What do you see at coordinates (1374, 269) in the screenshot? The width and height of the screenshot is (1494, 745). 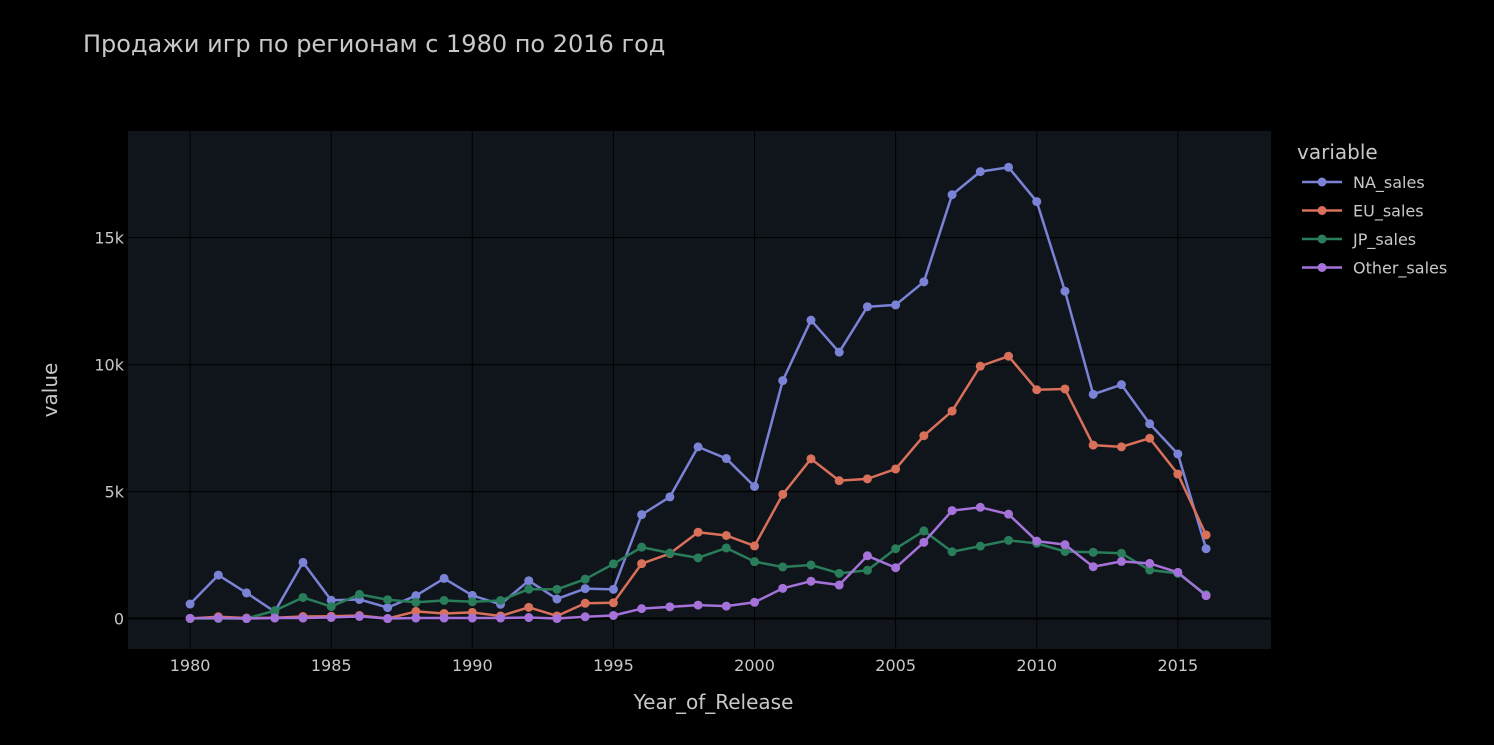 I see `legend-item-other-sales: Other_sales` at bounding box center [1374, 269].